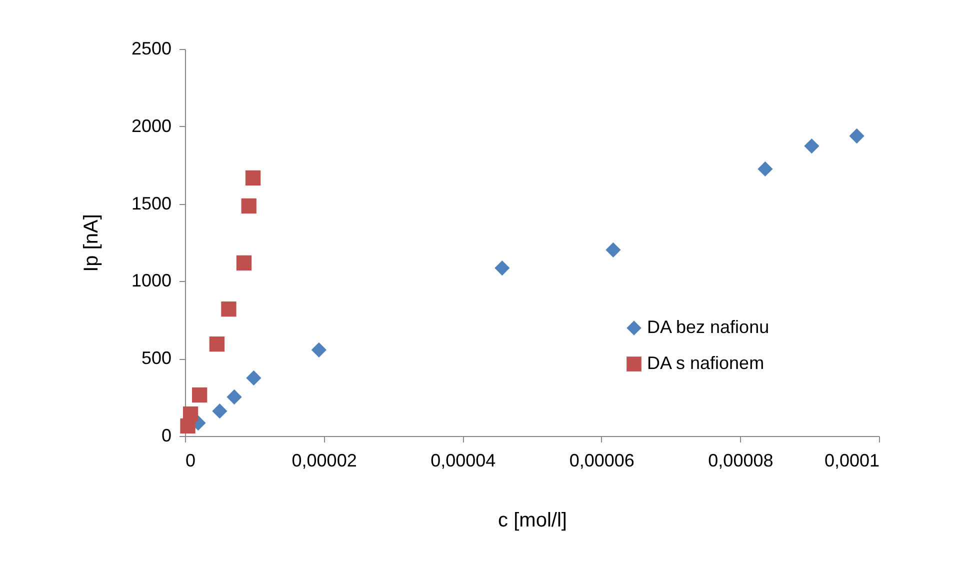 The width and height of the screenshot is (958, 583). What do you see at coordinates (852, 460) in the screenshot?
I see `x-tick-label: 0,0001` at bounding box center [852, 460].